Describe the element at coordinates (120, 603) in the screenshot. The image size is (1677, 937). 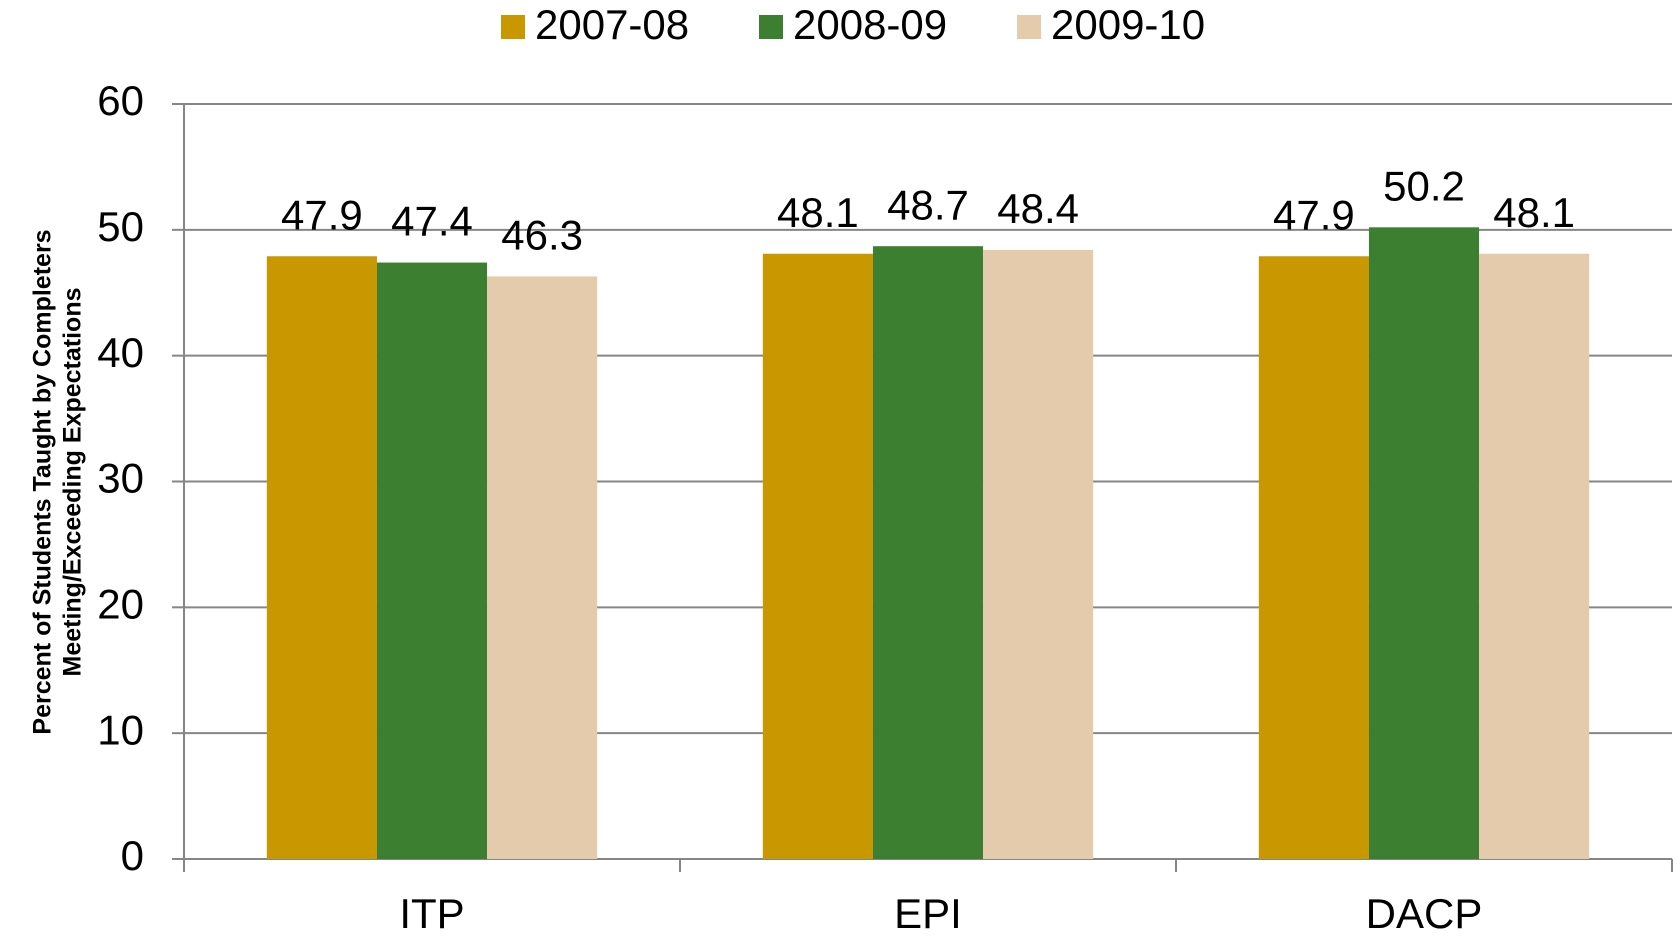
I see `y-tick-label: 20` at that location.